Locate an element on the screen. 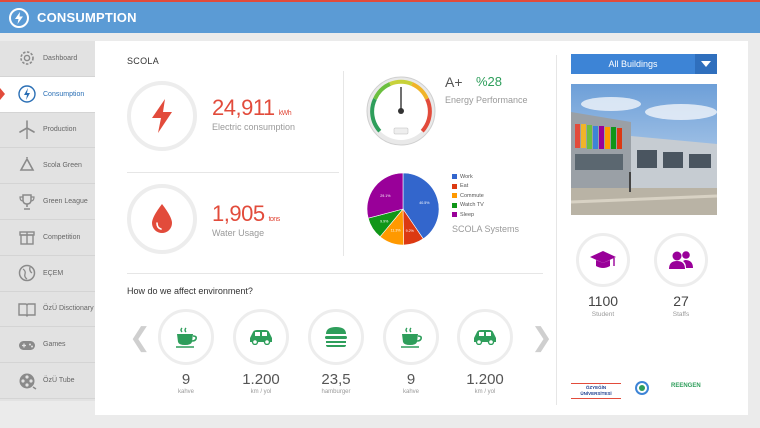 The image size is (760, 428). student-circle is located at coordinates (603, 260).